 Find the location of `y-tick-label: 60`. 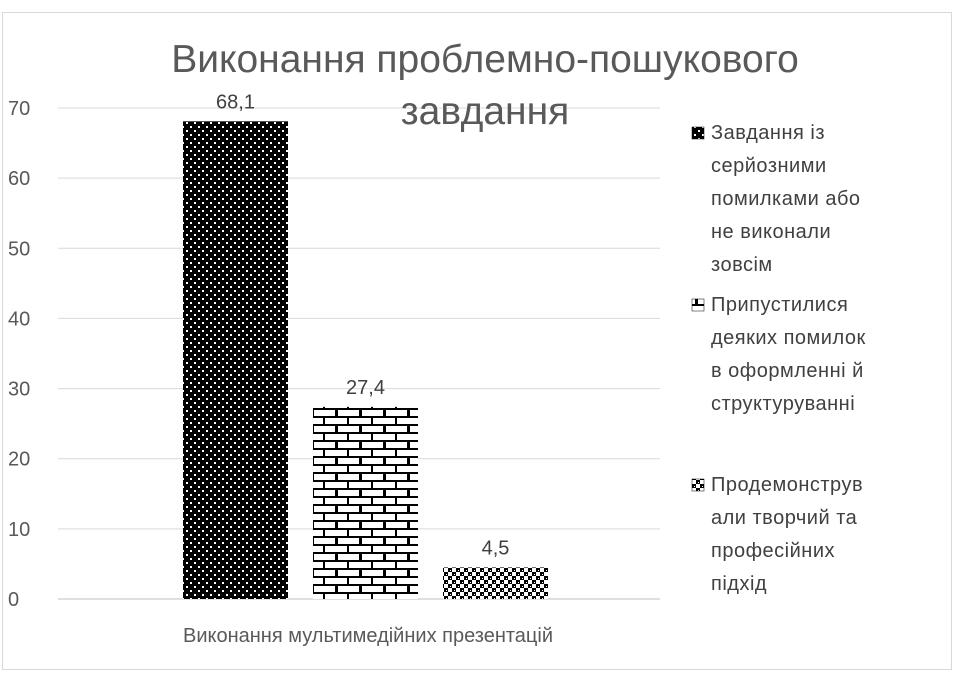

y-tick-label: 60 is located at coordinates (19, 179).